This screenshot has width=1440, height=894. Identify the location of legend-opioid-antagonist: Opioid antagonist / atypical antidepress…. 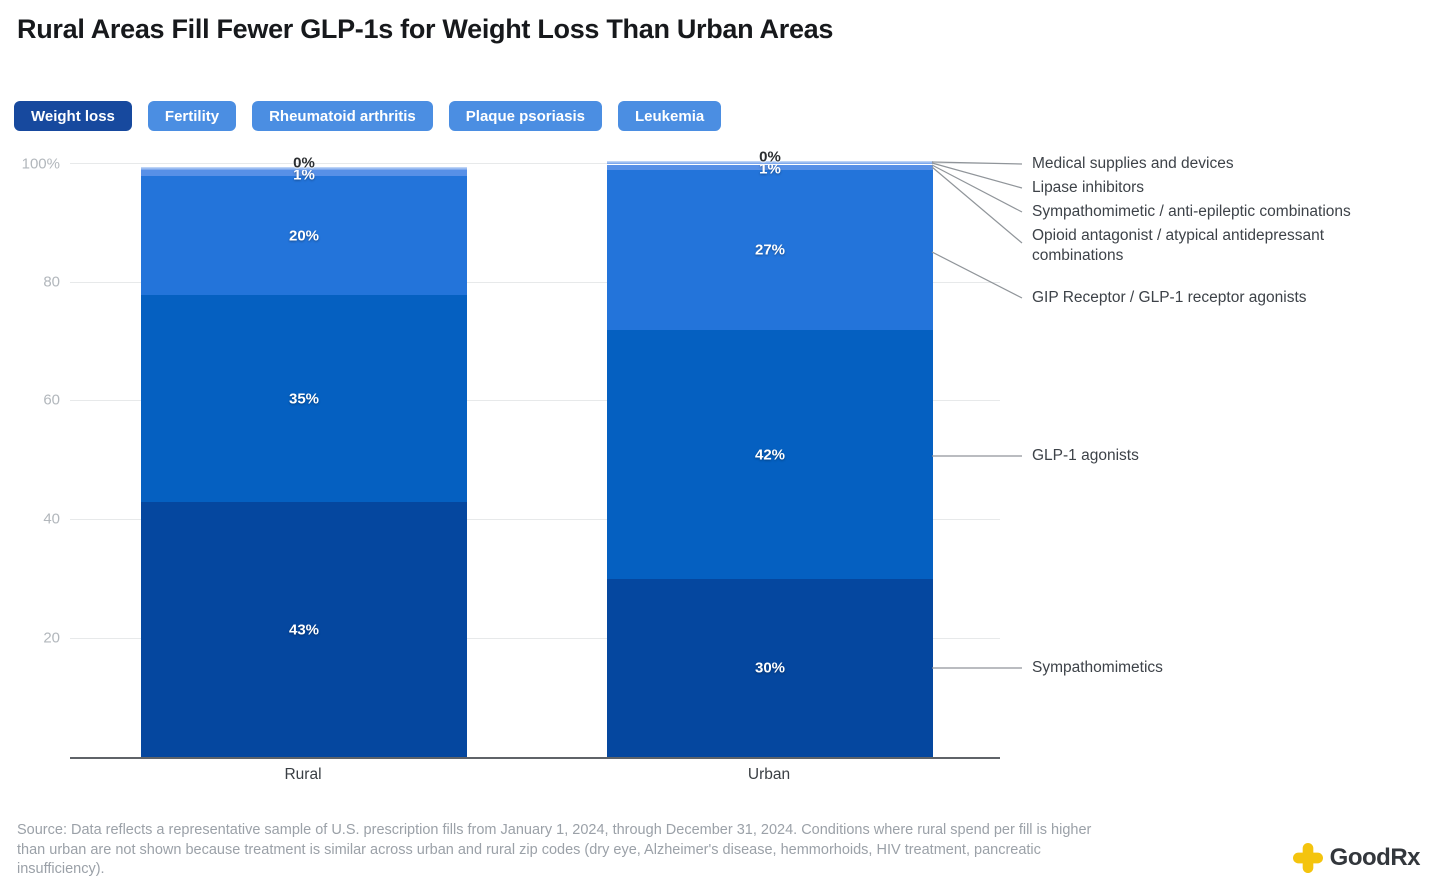
(1178, 245).